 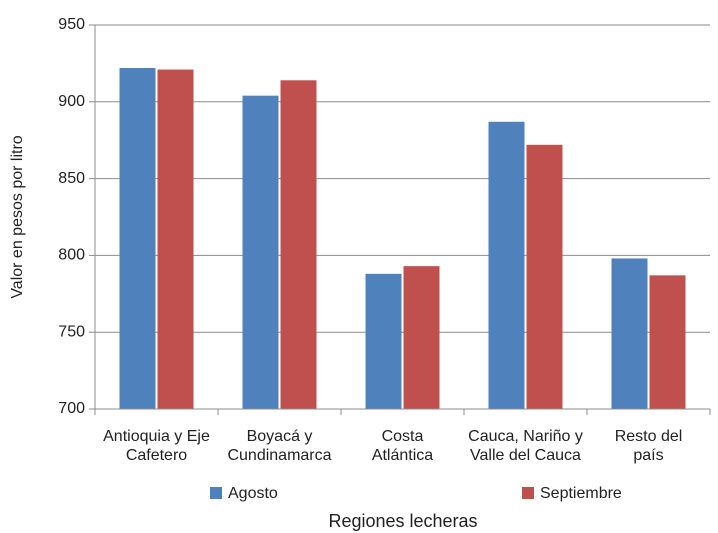 What do you see at coordinates (71, 178) in the screenshot?
I see `y-tick-label: 850` at bounding box center [71, 178].